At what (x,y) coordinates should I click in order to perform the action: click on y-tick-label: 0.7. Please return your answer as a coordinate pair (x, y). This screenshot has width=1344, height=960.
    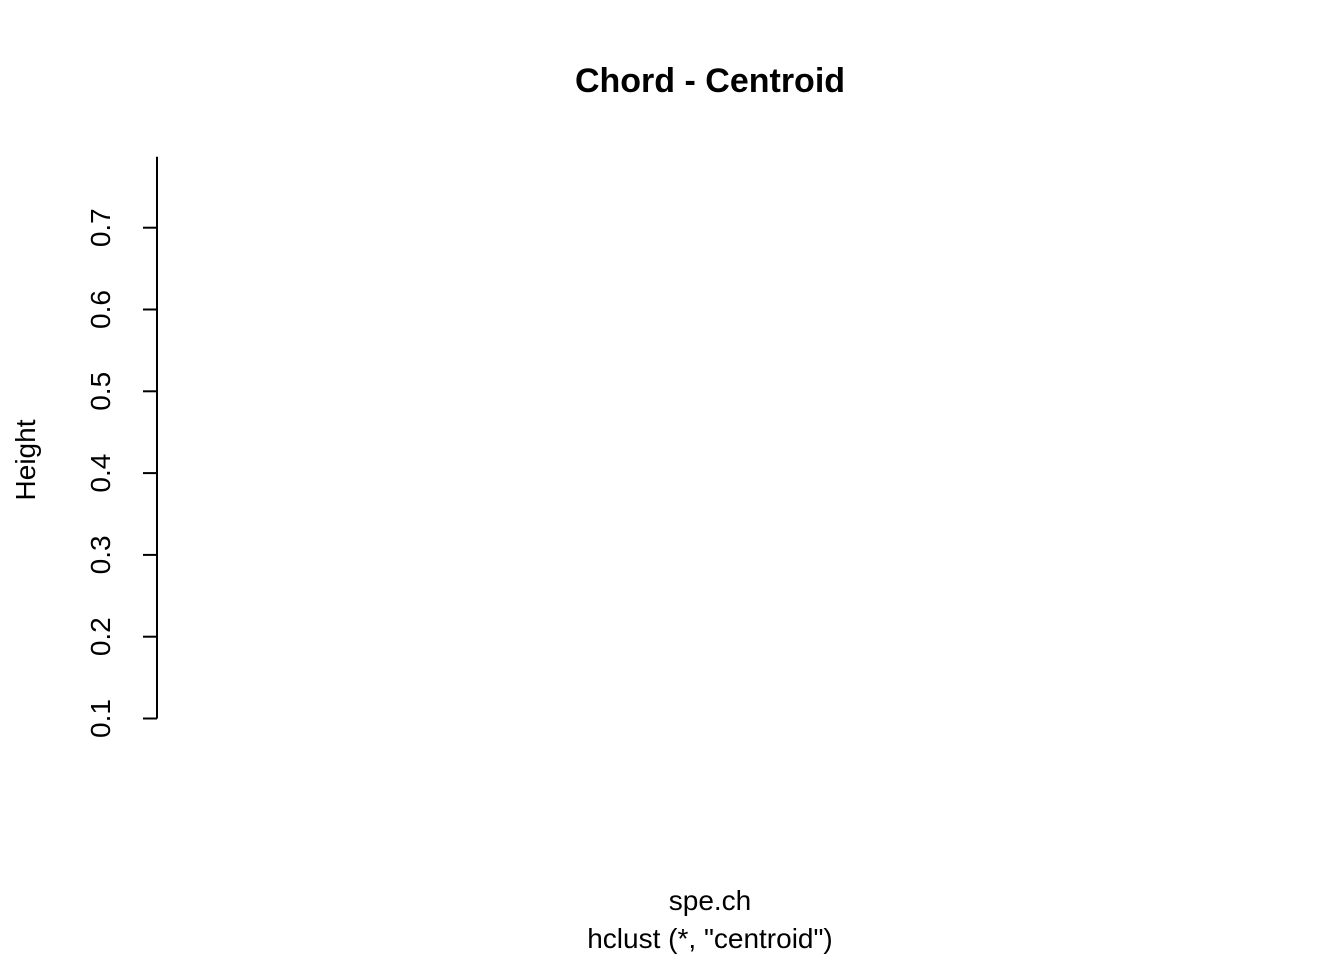
    Looking at the image, I should click on (100, 227).